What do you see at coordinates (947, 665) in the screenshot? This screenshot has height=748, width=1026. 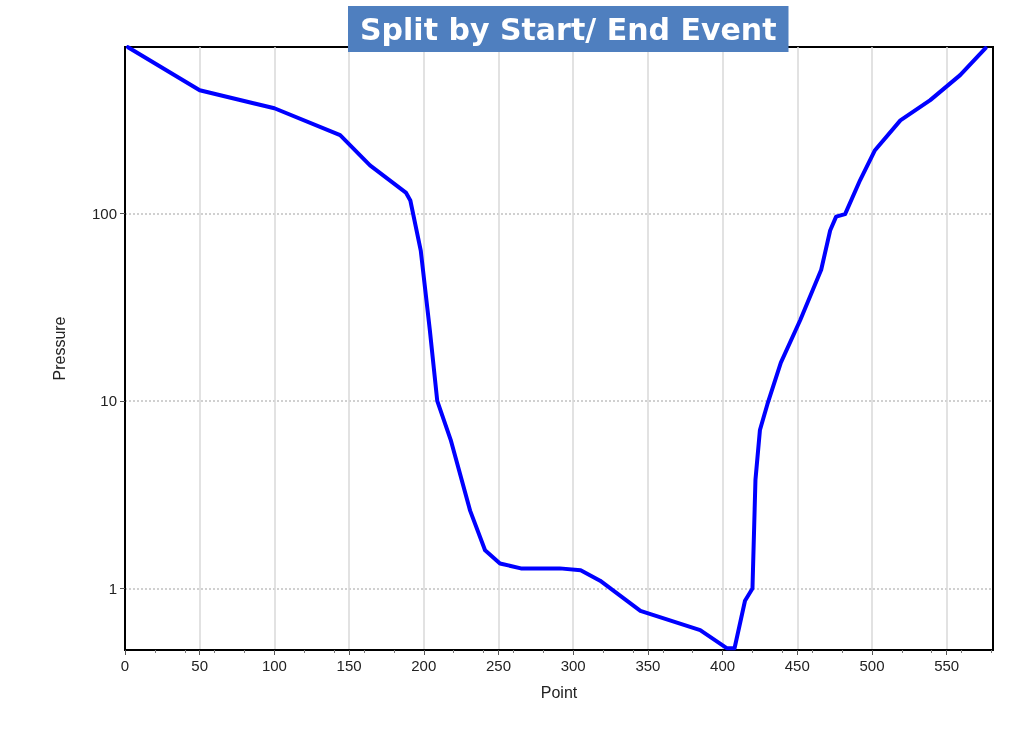 I see `x-tick-label: 550` at bounding box center [947, 665].